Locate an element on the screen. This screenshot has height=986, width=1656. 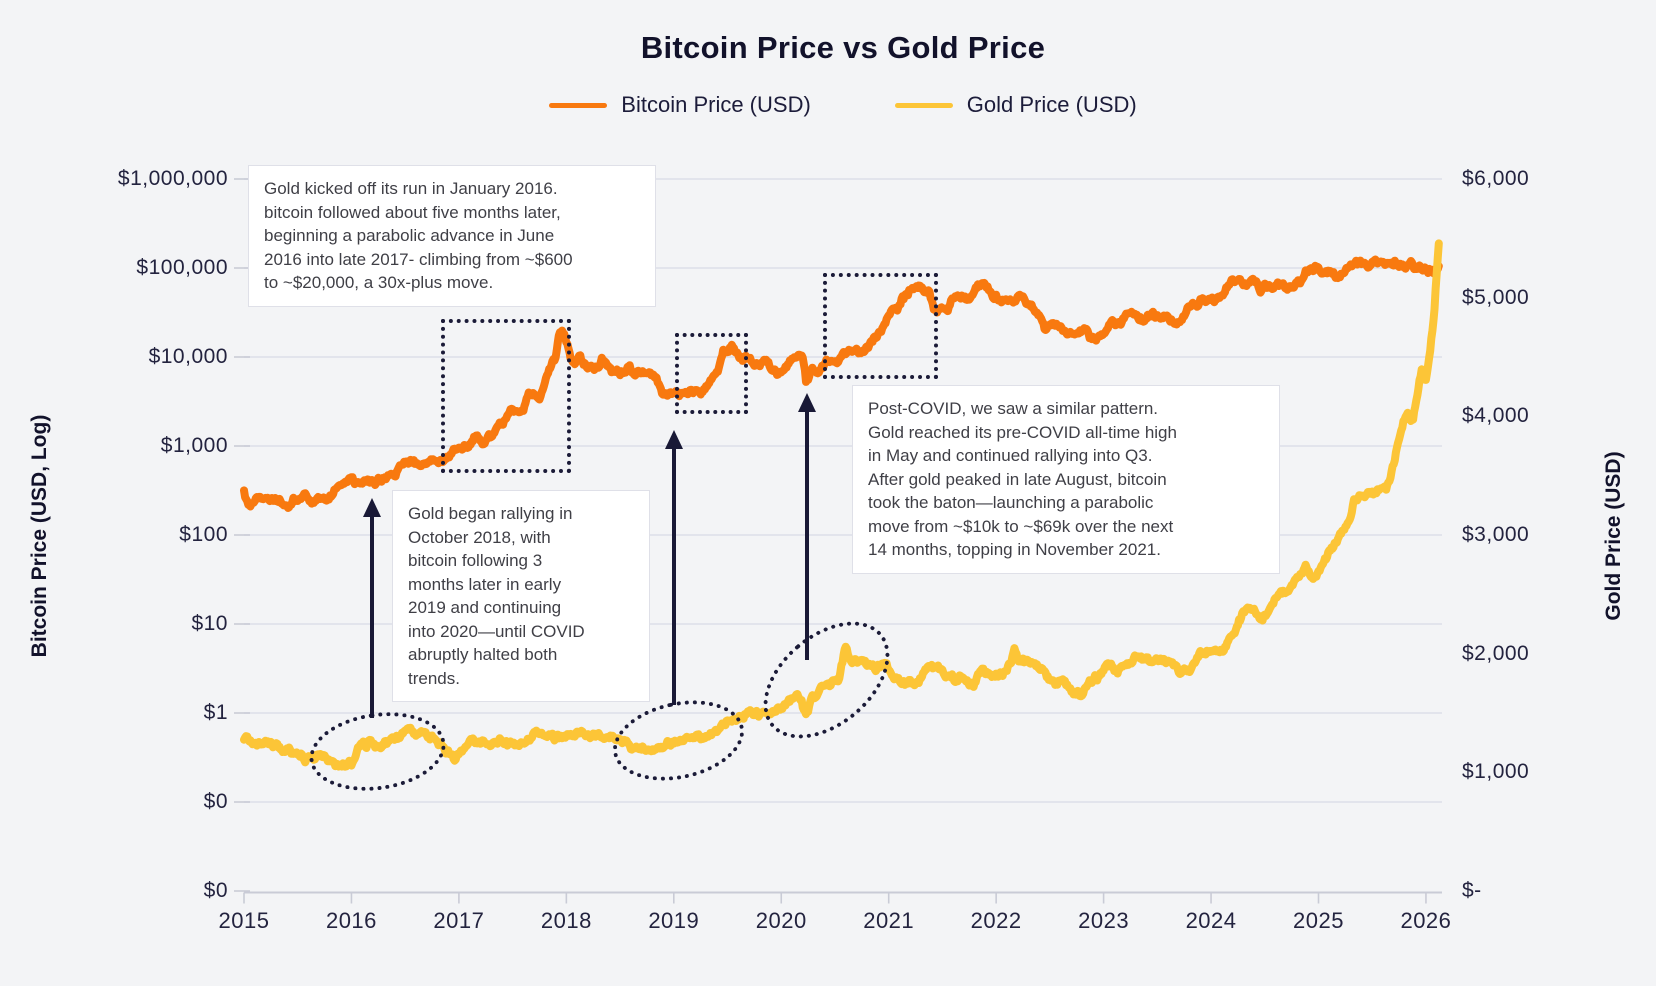
up-arrow-icon-2019 is located at coordinates (674, 567).